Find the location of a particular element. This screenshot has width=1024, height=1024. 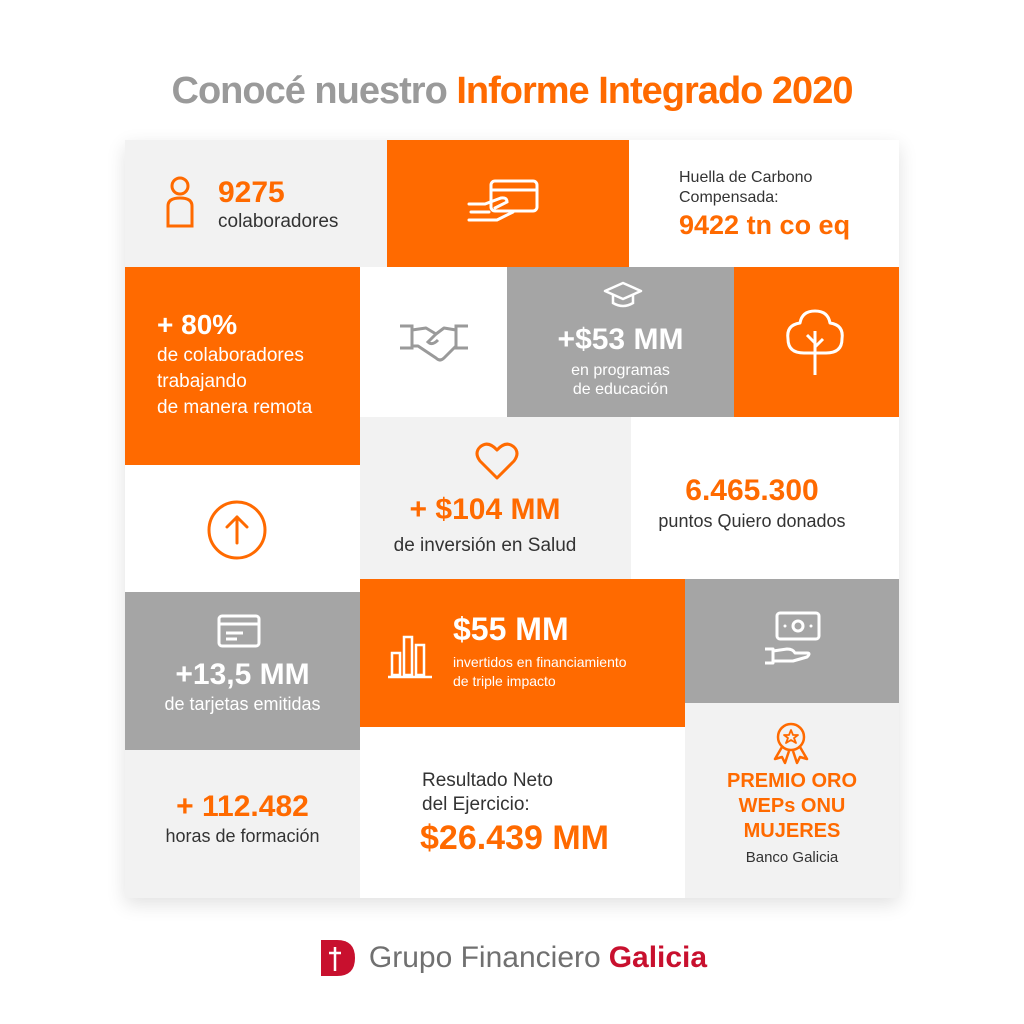

remoto-line2: trabajando is located at coordinates (202, 381).